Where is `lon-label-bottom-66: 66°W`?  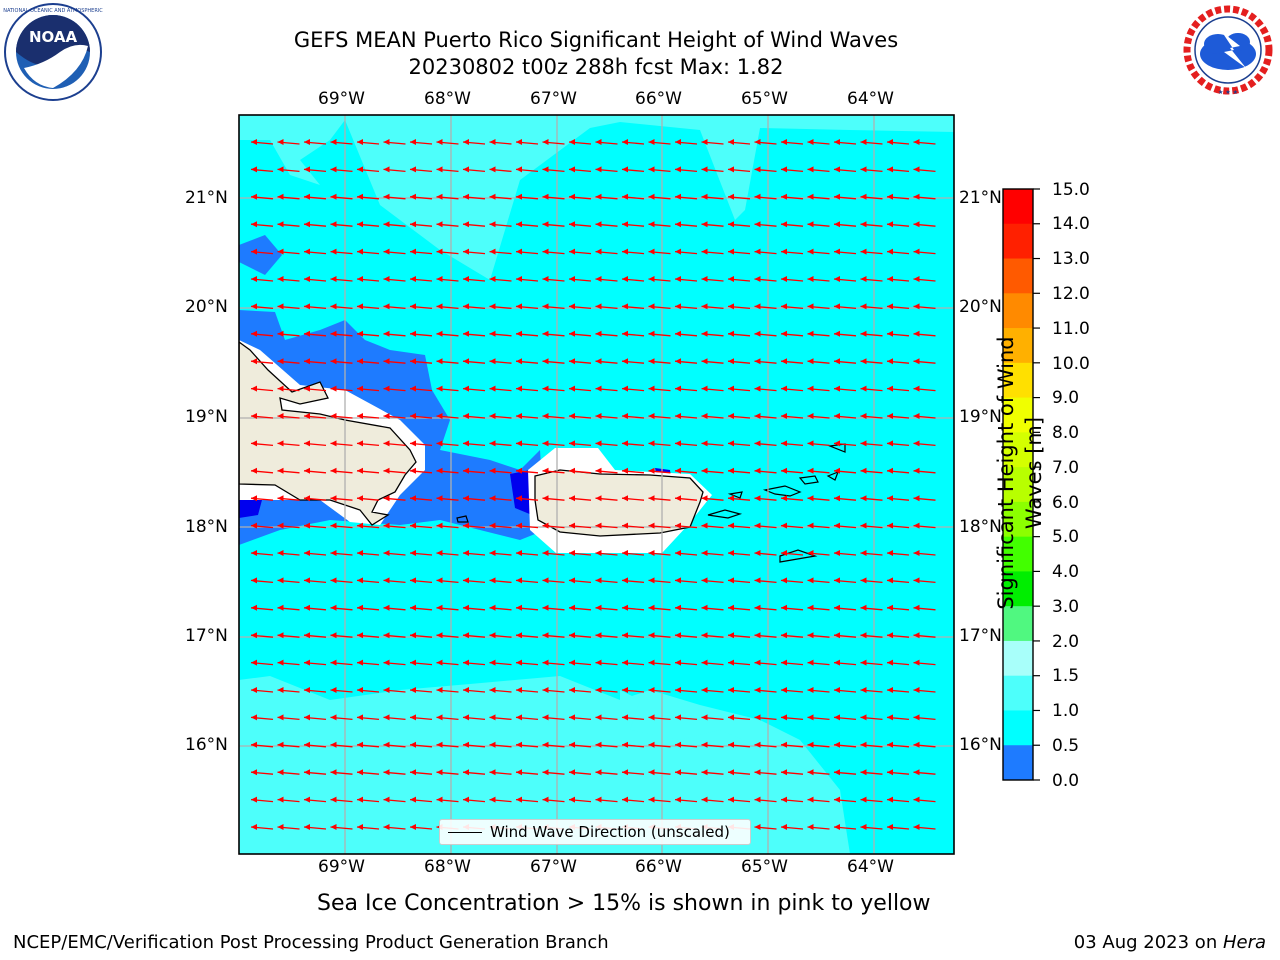
lon-label-bottom-66: 66°W is located at coordinates (658, 867).